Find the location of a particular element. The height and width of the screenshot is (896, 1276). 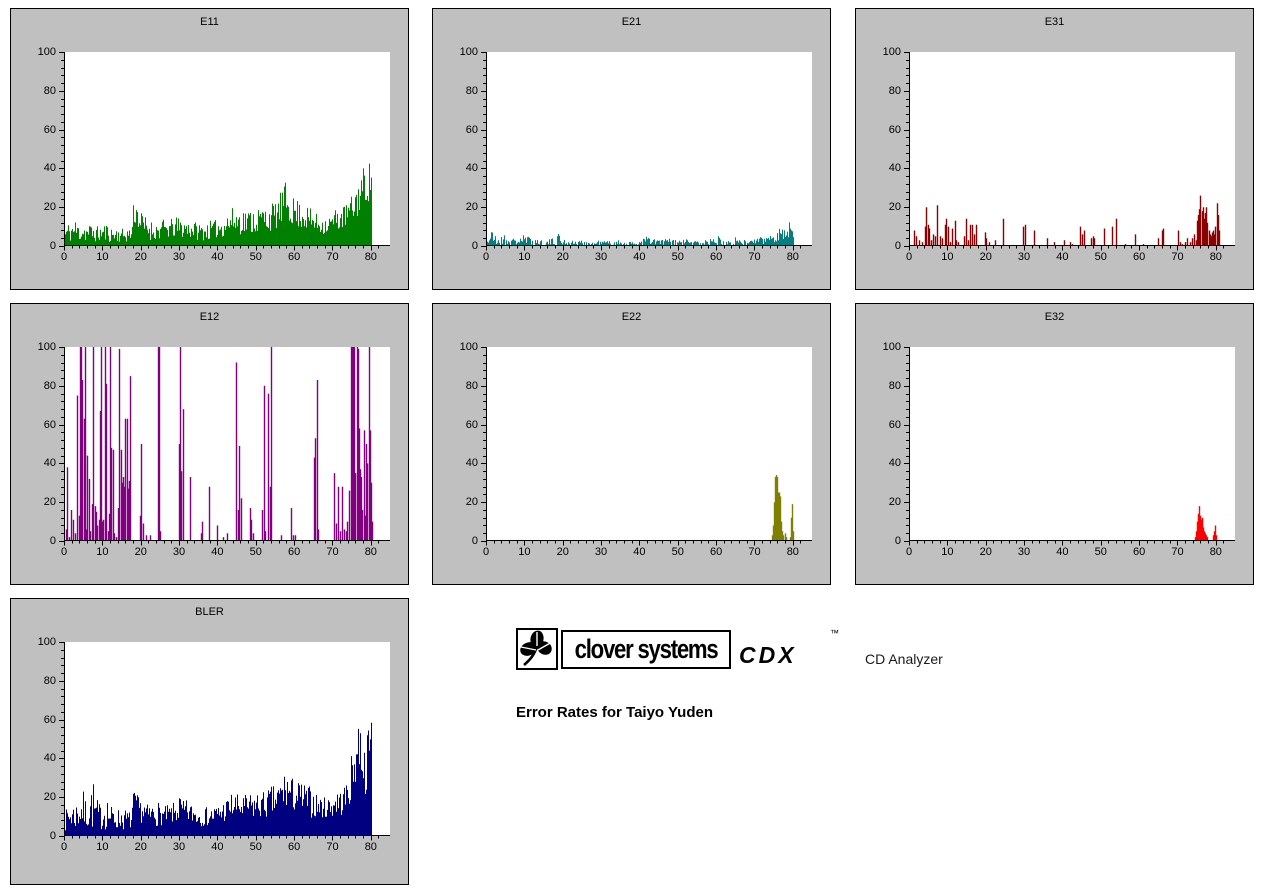

plot-area-e21 is located at coordinates (646, 151).